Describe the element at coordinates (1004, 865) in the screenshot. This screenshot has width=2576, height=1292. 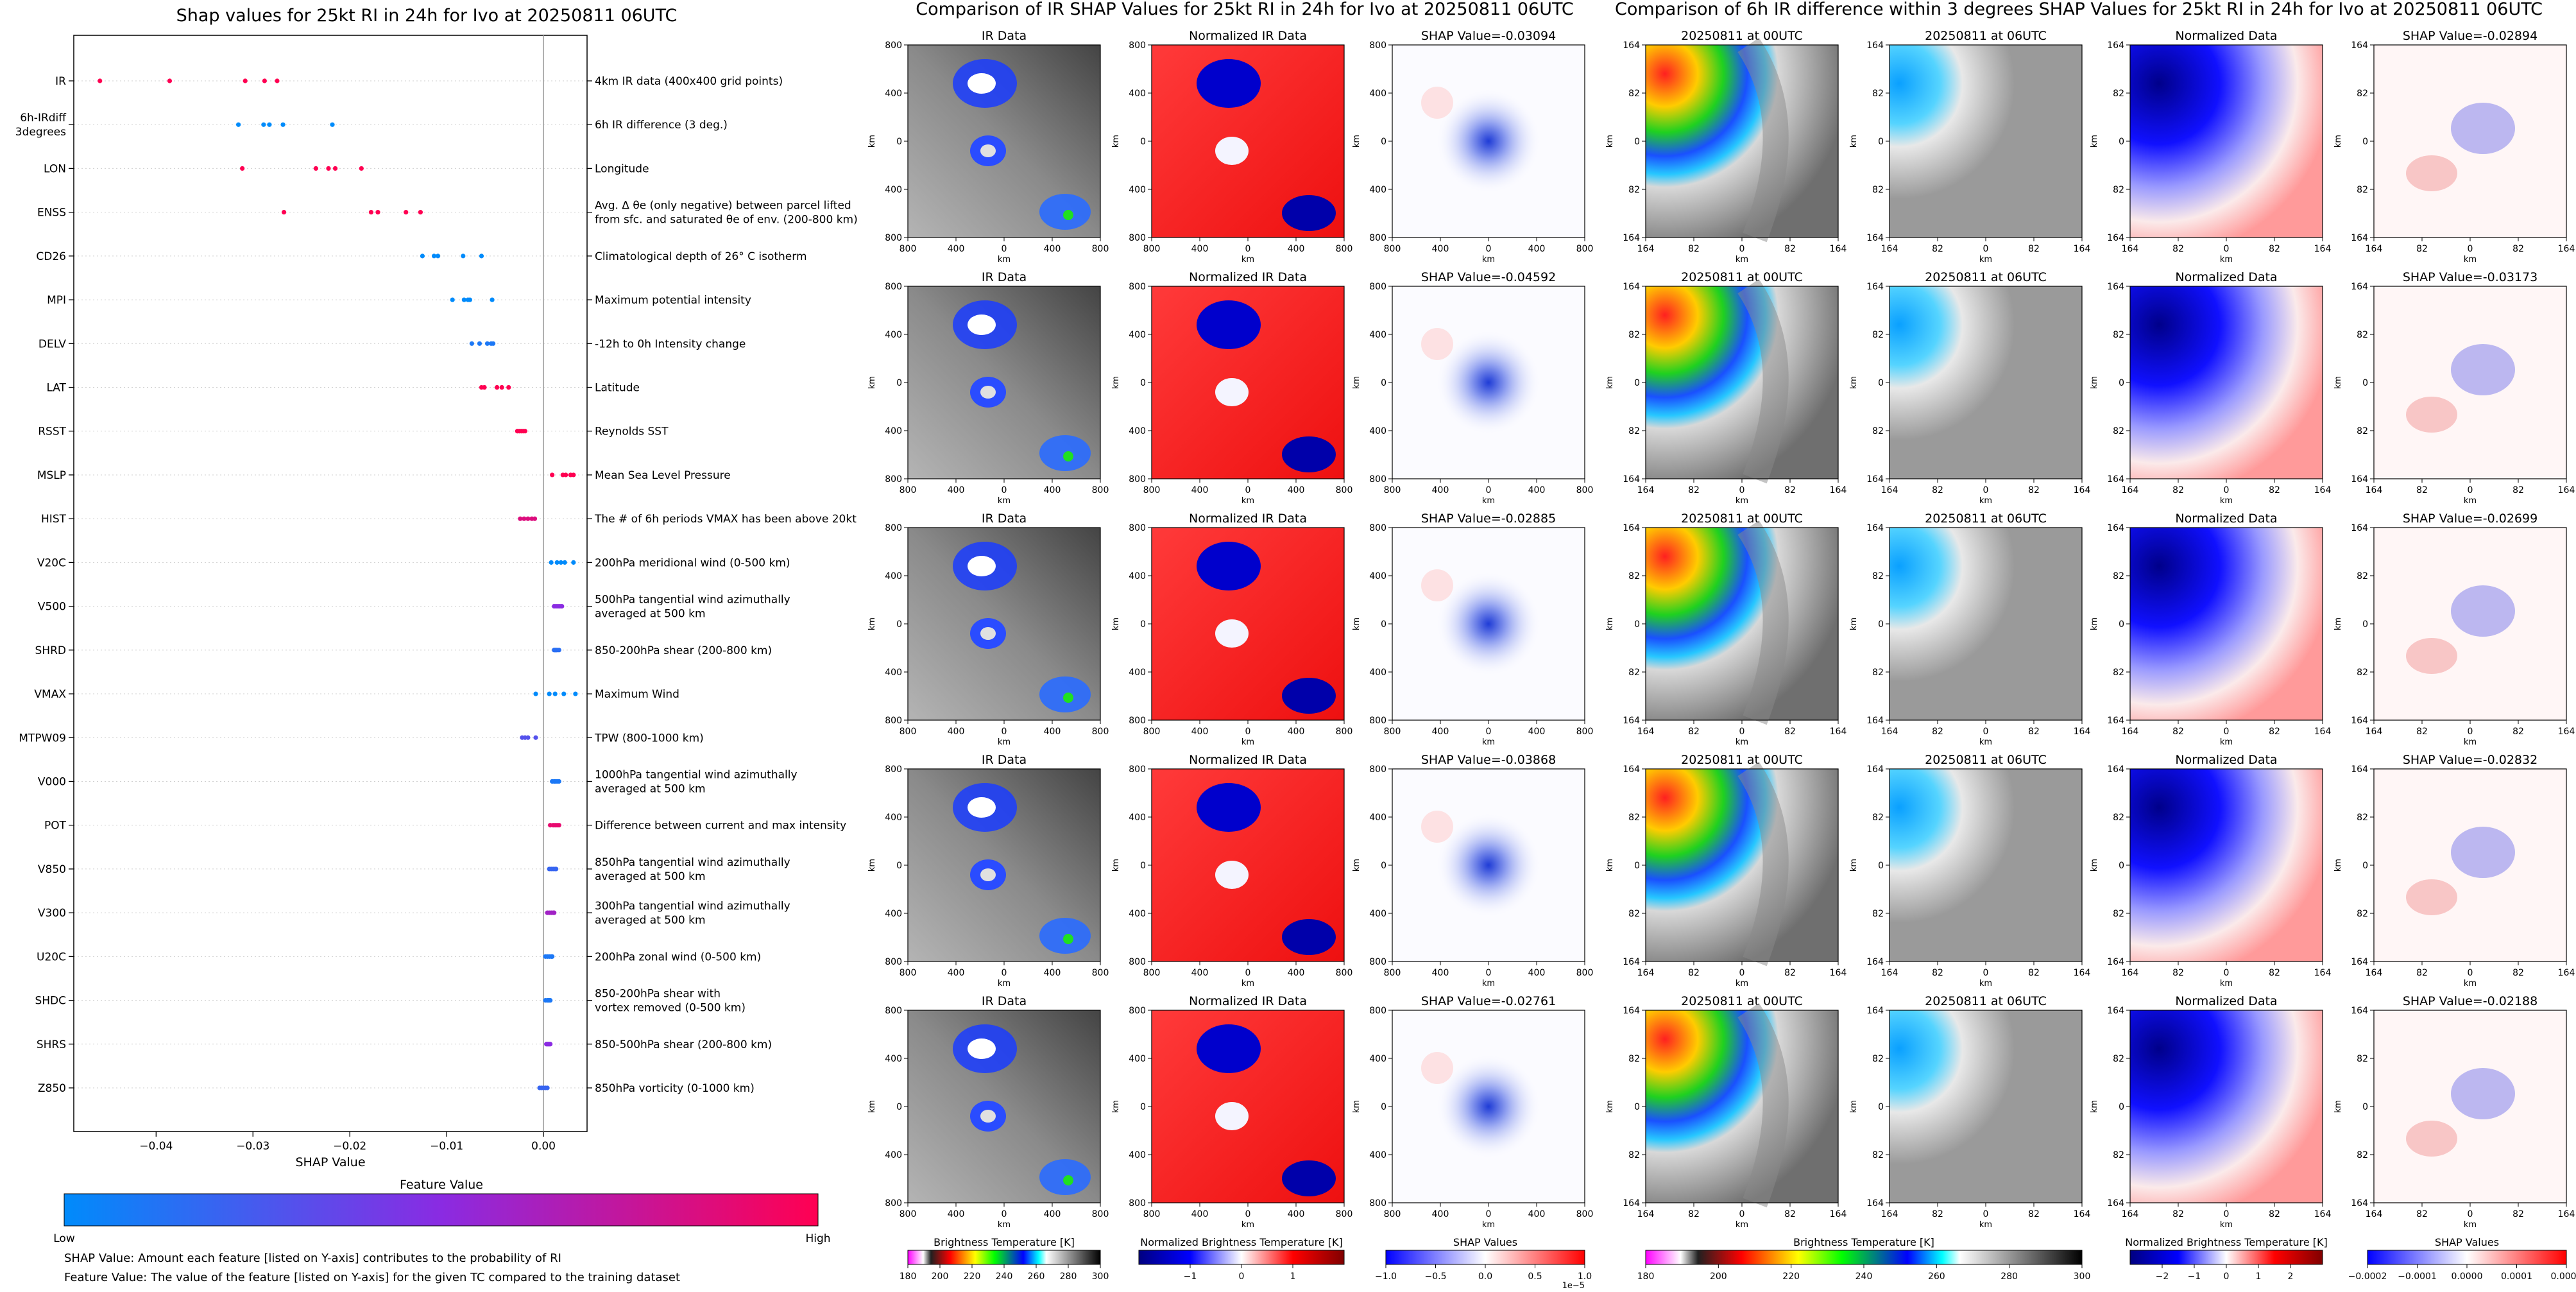
I see `ir-data-image` at that location.